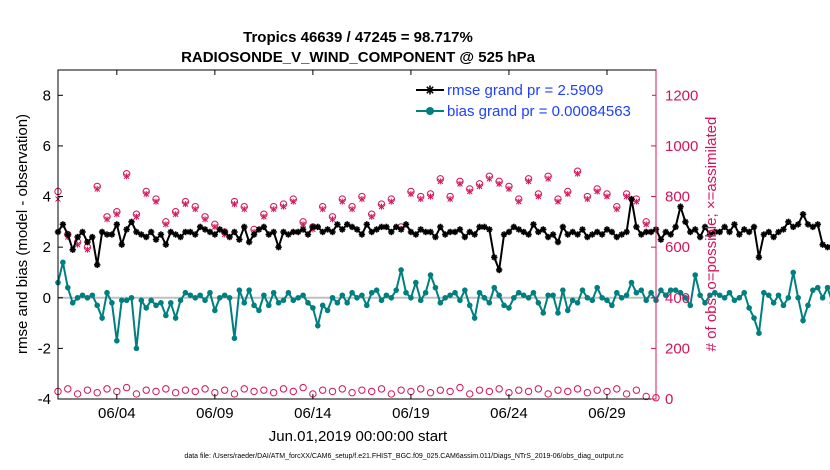 This screenshot has height=470, width=830. What do you see at coordinates (532, 100) in the screenshot?
I see `legend-box` at bounding box center [532, 100].